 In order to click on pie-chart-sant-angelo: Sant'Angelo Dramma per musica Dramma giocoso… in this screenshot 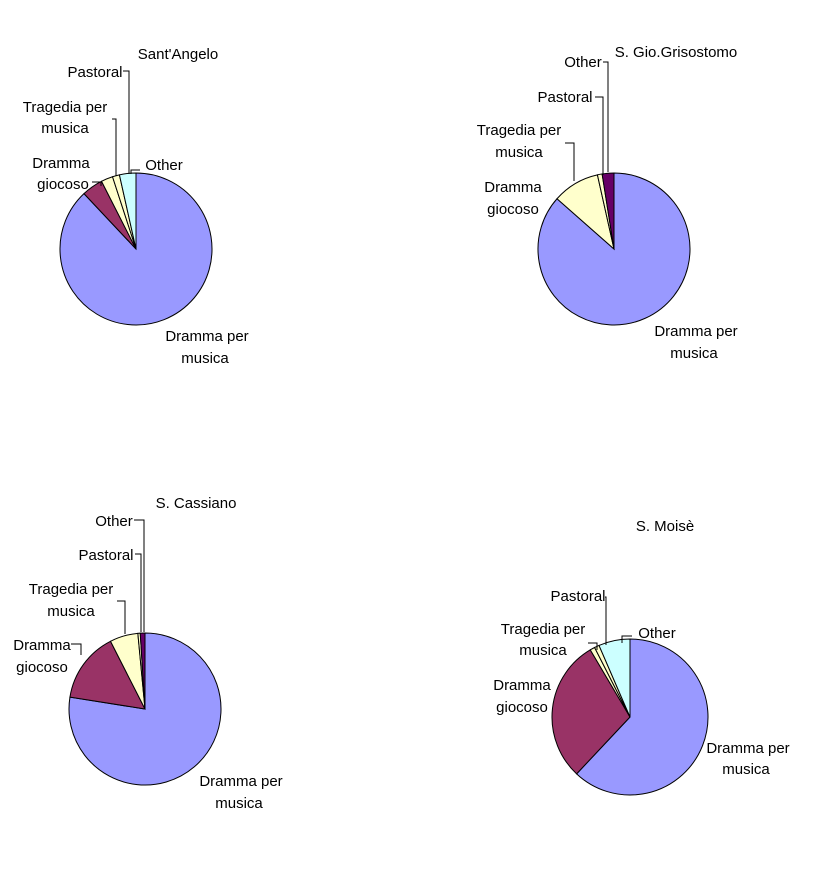, I will do `click(136, 206)`.